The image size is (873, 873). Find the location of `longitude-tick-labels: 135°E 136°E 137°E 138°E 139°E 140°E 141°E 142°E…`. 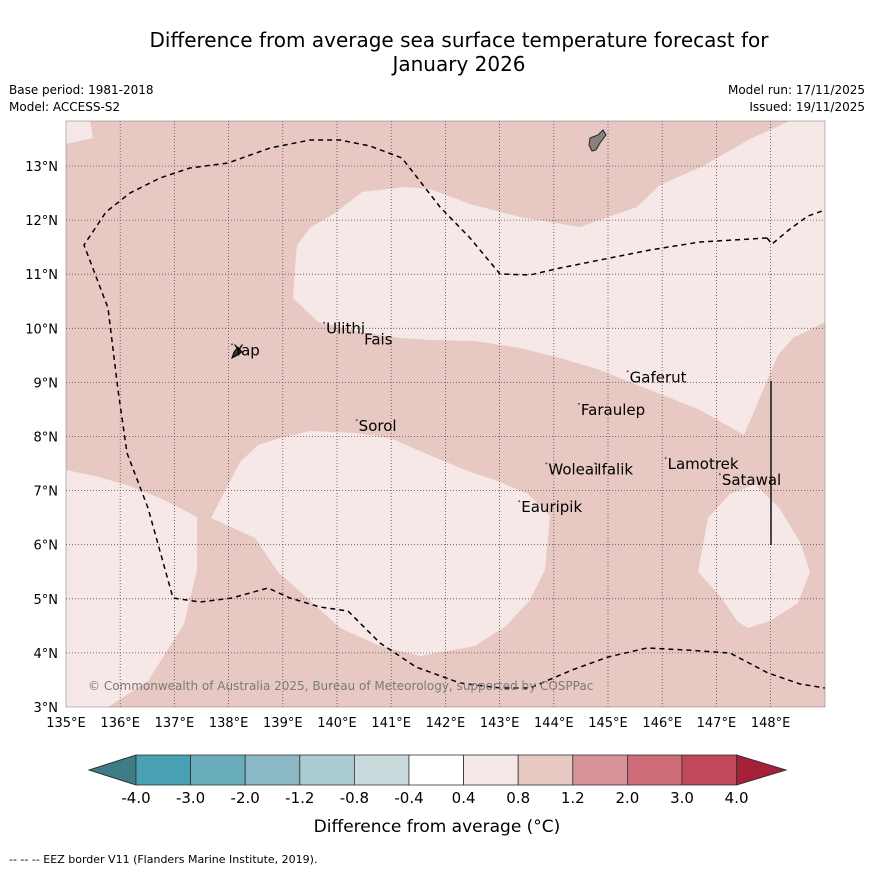

longitude-tick-labels: 135°E 136°E 137°E 138°E 139°E 140°E 141°E 142°E… is located at coordinates (418, 723).